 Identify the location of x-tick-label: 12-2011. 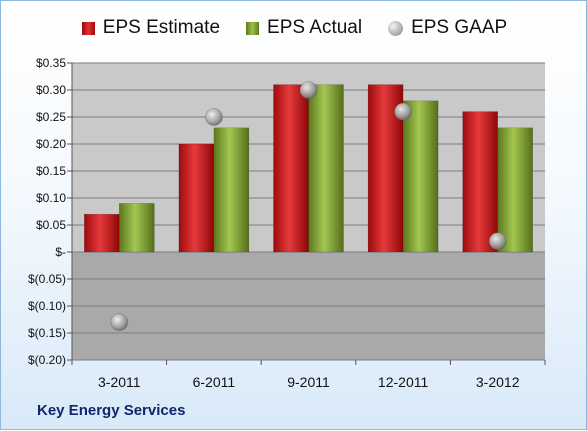
(403, 382).